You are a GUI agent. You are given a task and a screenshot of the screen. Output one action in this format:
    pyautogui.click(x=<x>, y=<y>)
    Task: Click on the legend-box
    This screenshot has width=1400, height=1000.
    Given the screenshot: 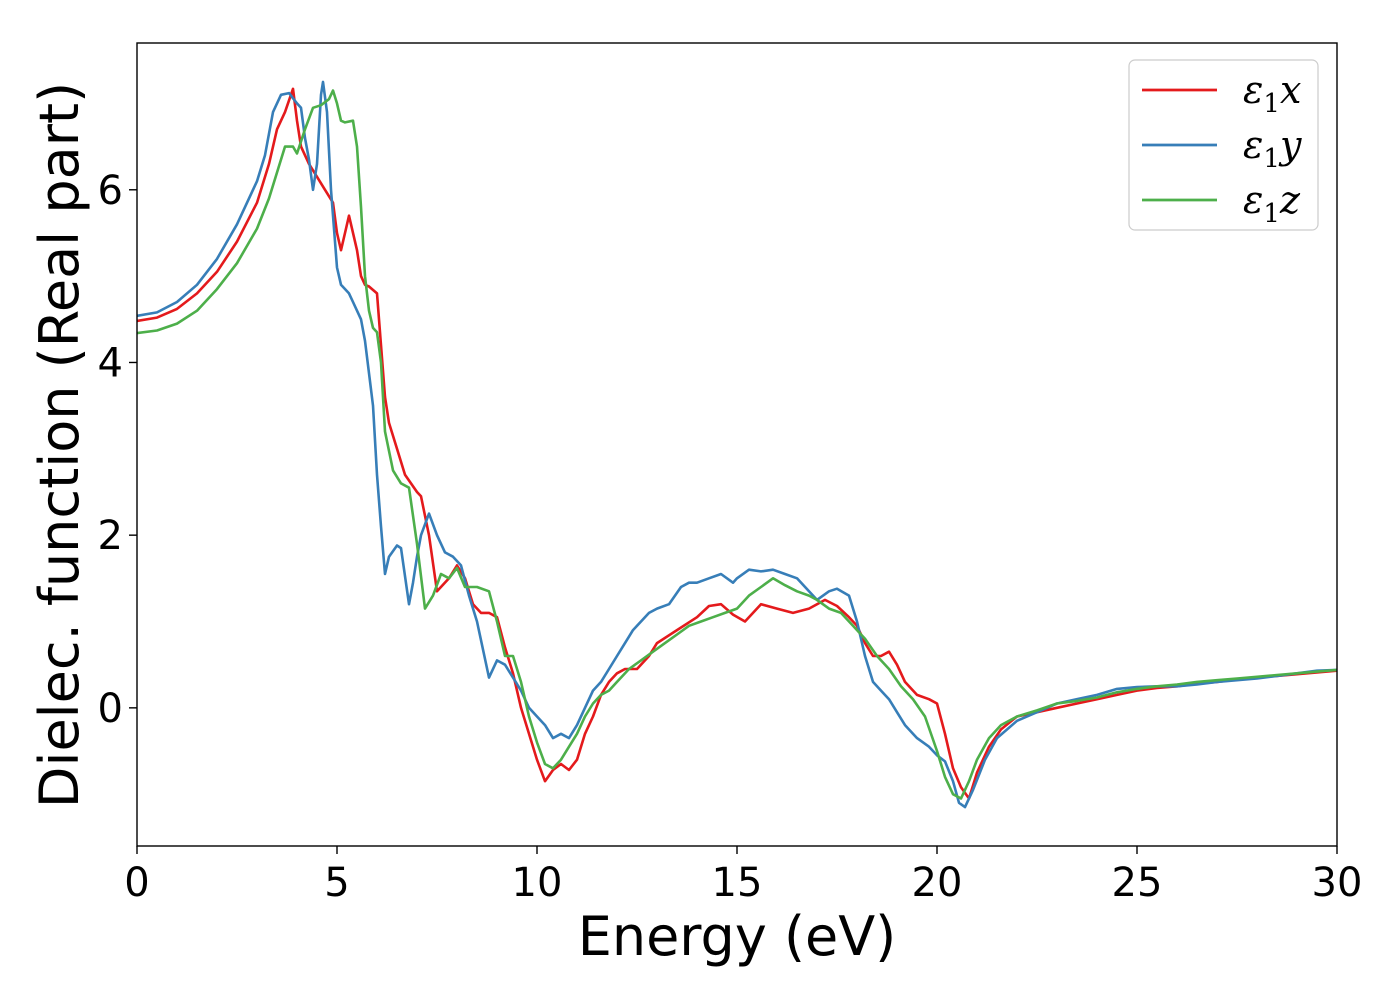 What is the action you would take?
    pyautogui.click(x=1223, y=145)
    